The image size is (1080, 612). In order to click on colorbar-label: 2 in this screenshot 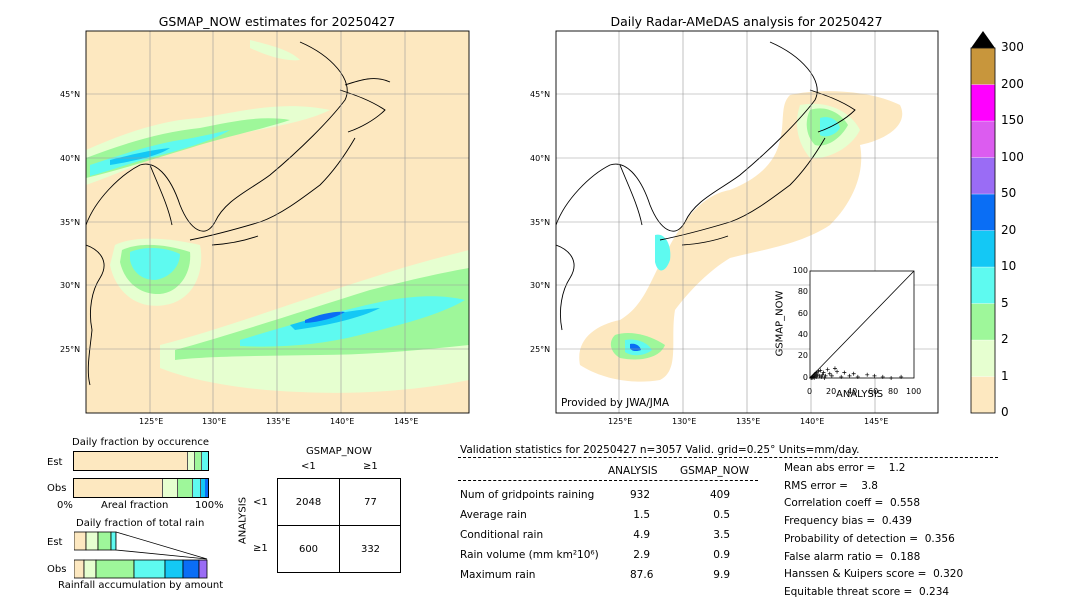, I will do `click(1005, 339)`.